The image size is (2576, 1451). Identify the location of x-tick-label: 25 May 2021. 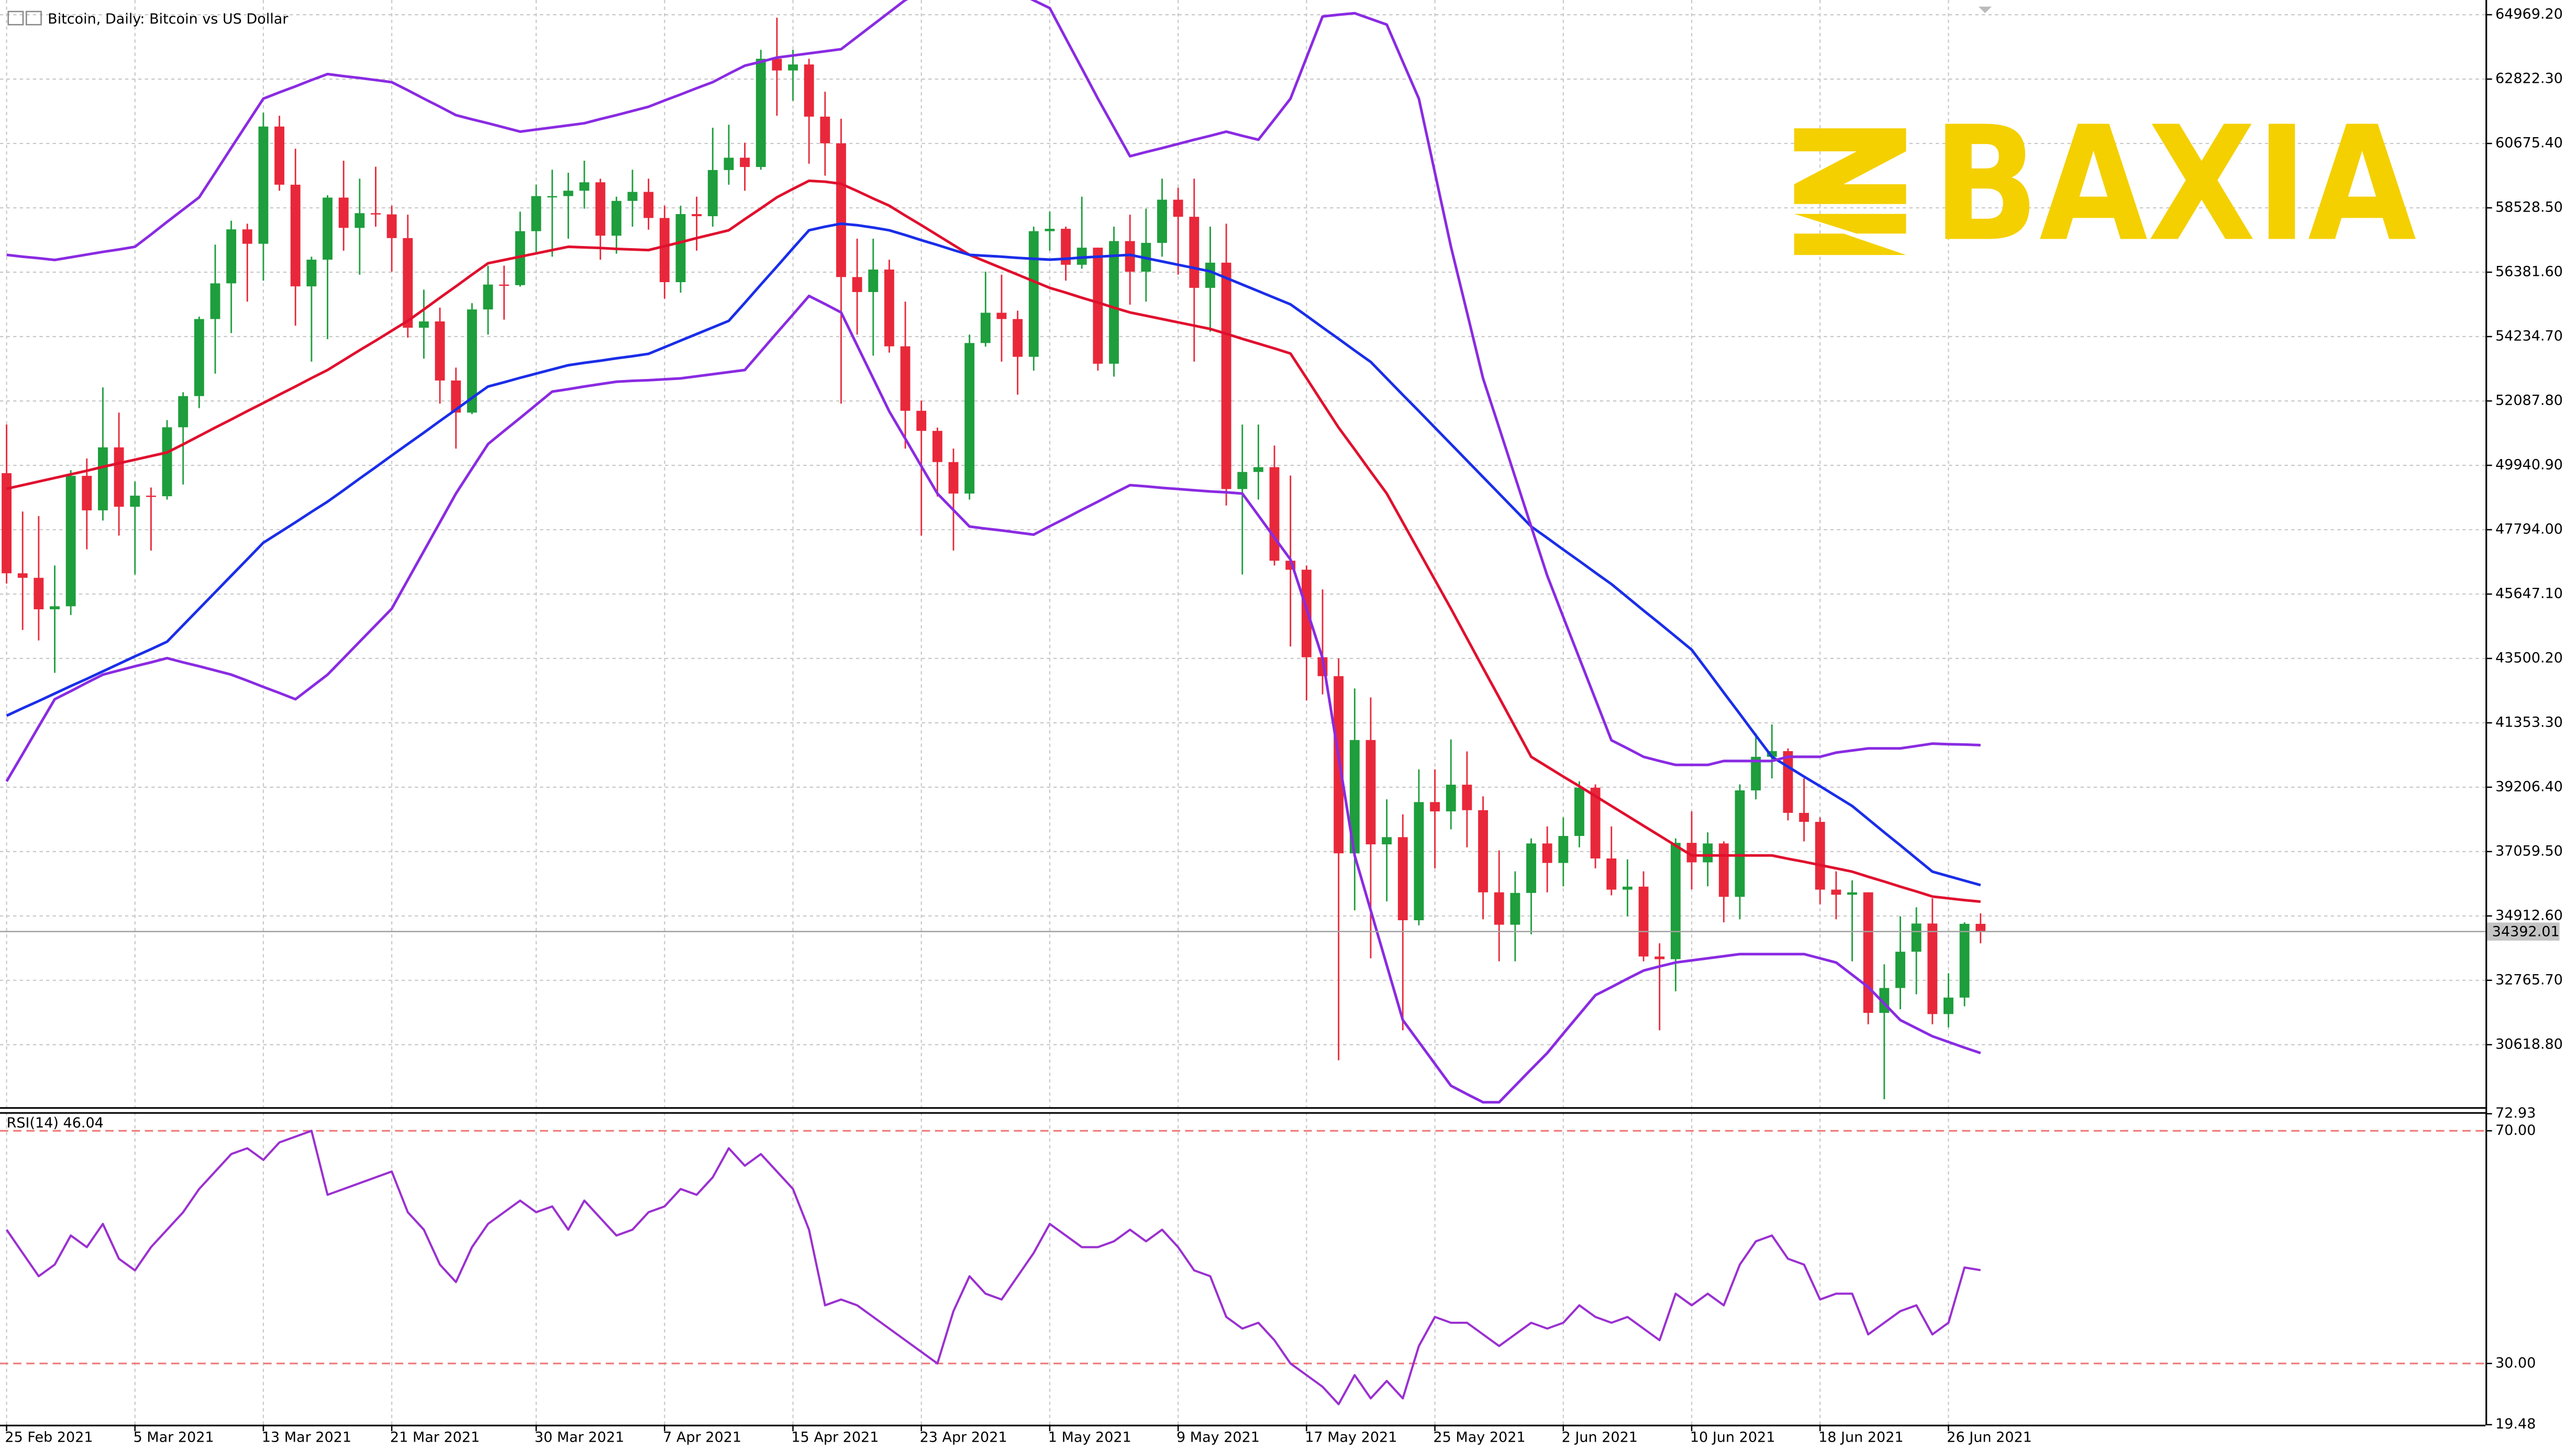
(1479, 1437).